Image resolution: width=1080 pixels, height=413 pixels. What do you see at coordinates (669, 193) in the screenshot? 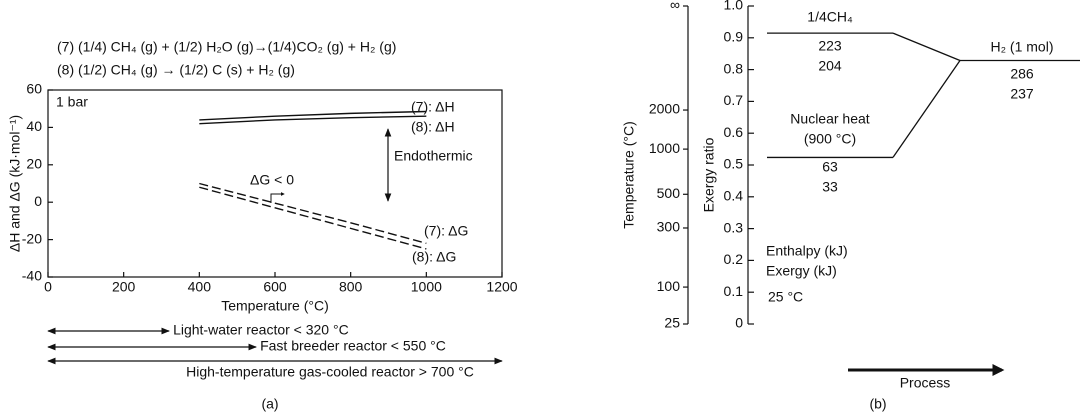
I see `y2-tick-label: 500` at bounding box center [669, 193].